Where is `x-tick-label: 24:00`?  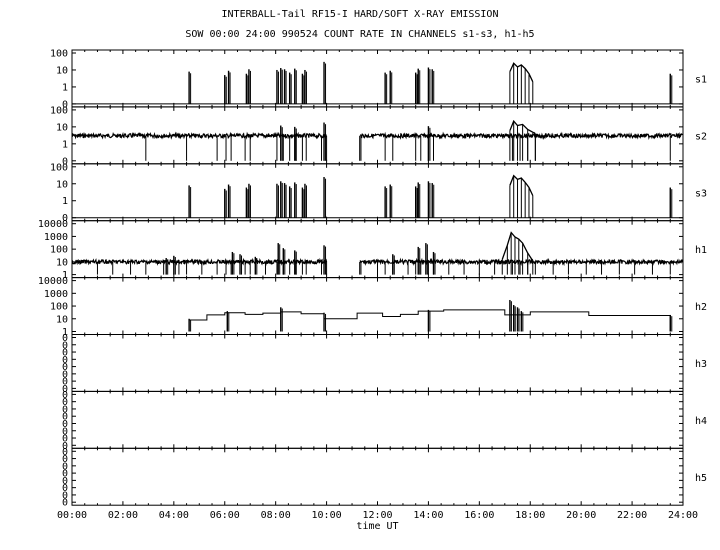 x-tick-label: 24:00 is located at coordinates (683, 515).